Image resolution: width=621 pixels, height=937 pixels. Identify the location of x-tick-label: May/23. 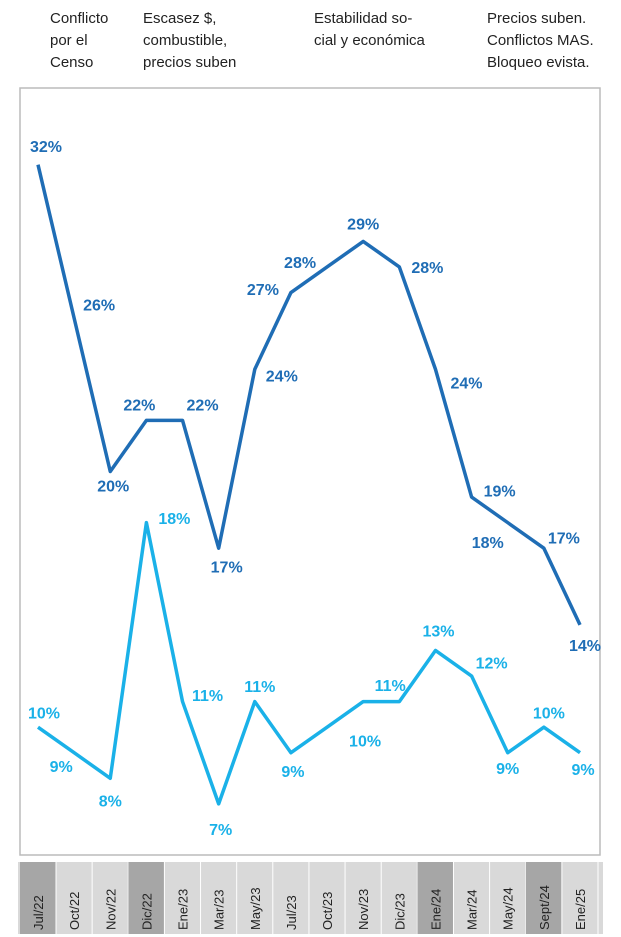
(255, 908).